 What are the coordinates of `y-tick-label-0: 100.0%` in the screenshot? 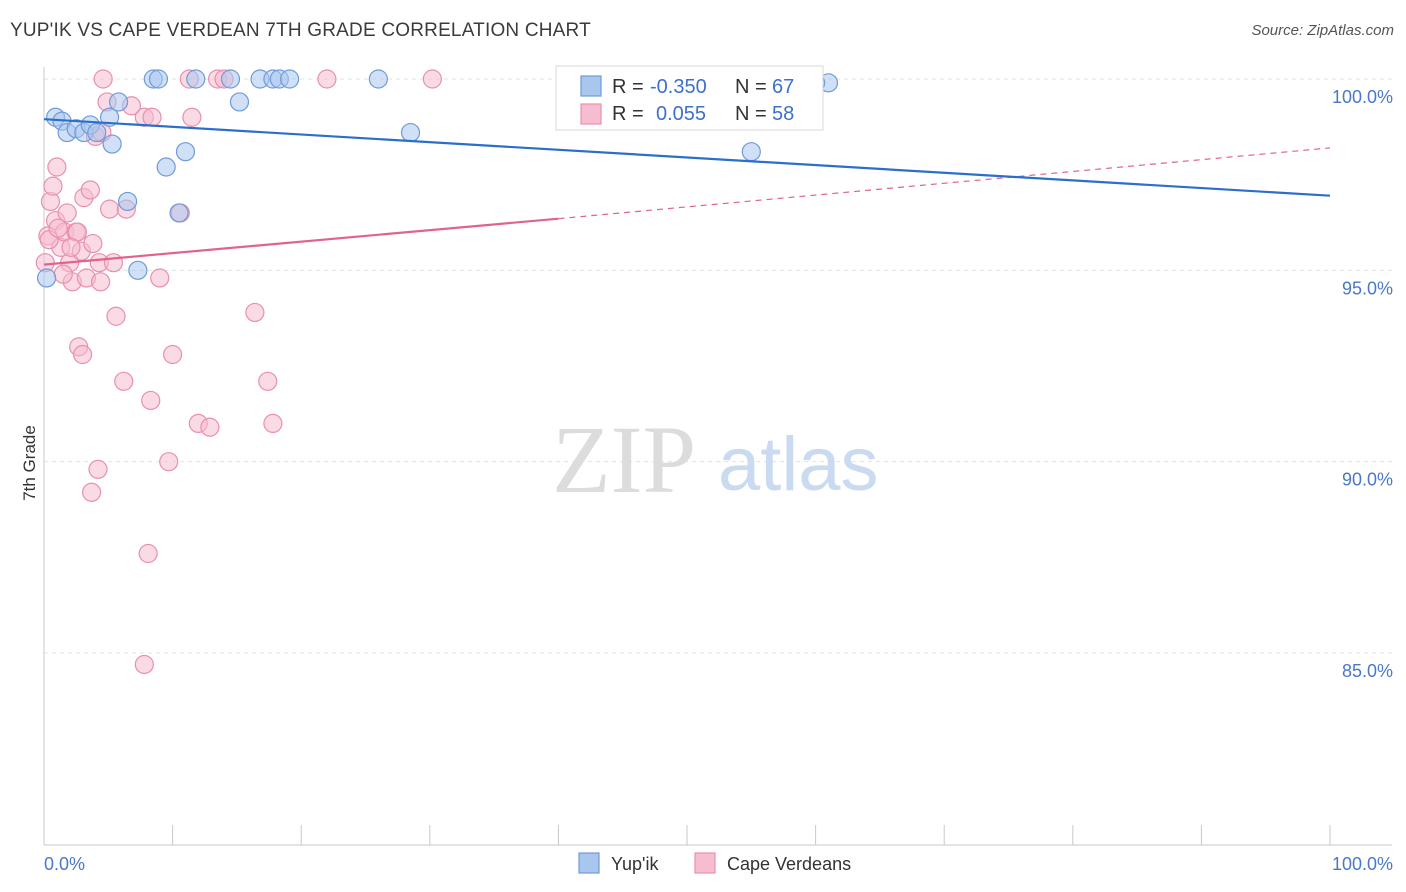 It's located at (1362, 97).